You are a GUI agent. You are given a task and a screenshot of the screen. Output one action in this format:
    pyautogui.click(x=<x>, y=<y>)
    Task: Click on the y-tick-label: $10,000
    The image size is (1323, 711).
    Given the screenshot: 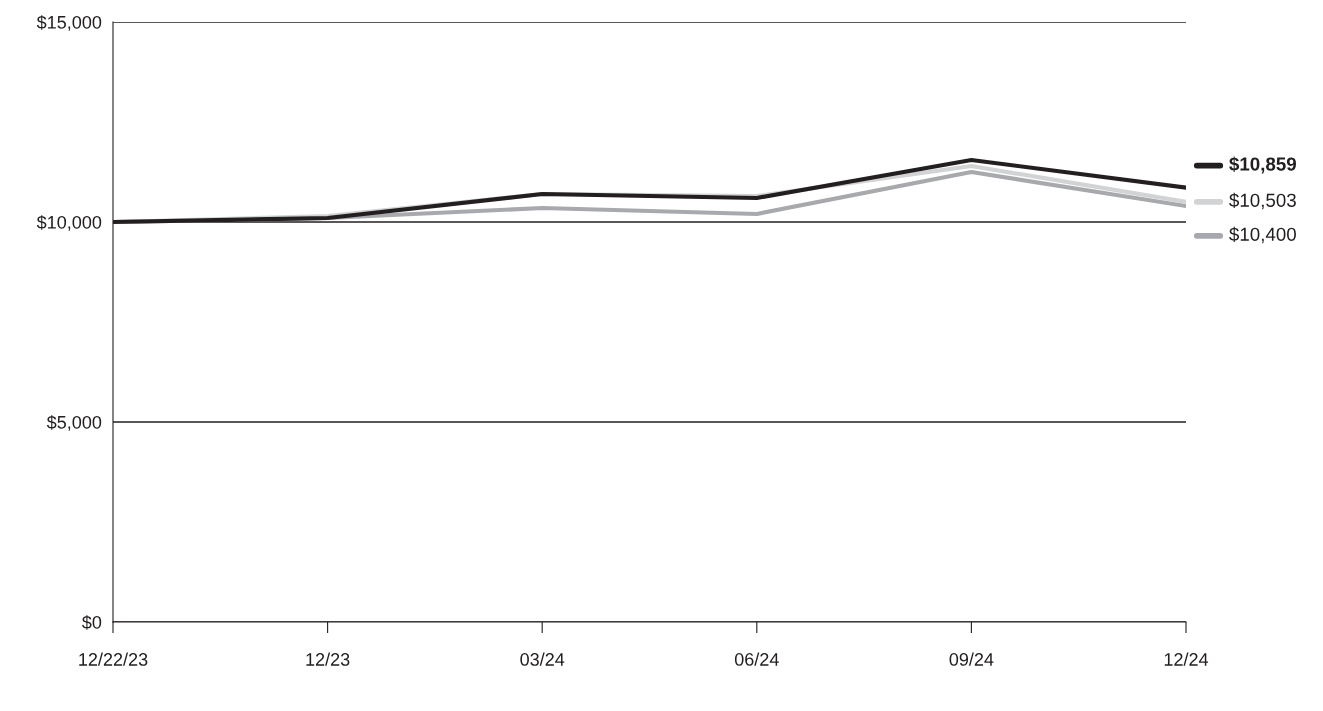 What is the action you would take?
    pyautogui.click(x=69, y=223)
    